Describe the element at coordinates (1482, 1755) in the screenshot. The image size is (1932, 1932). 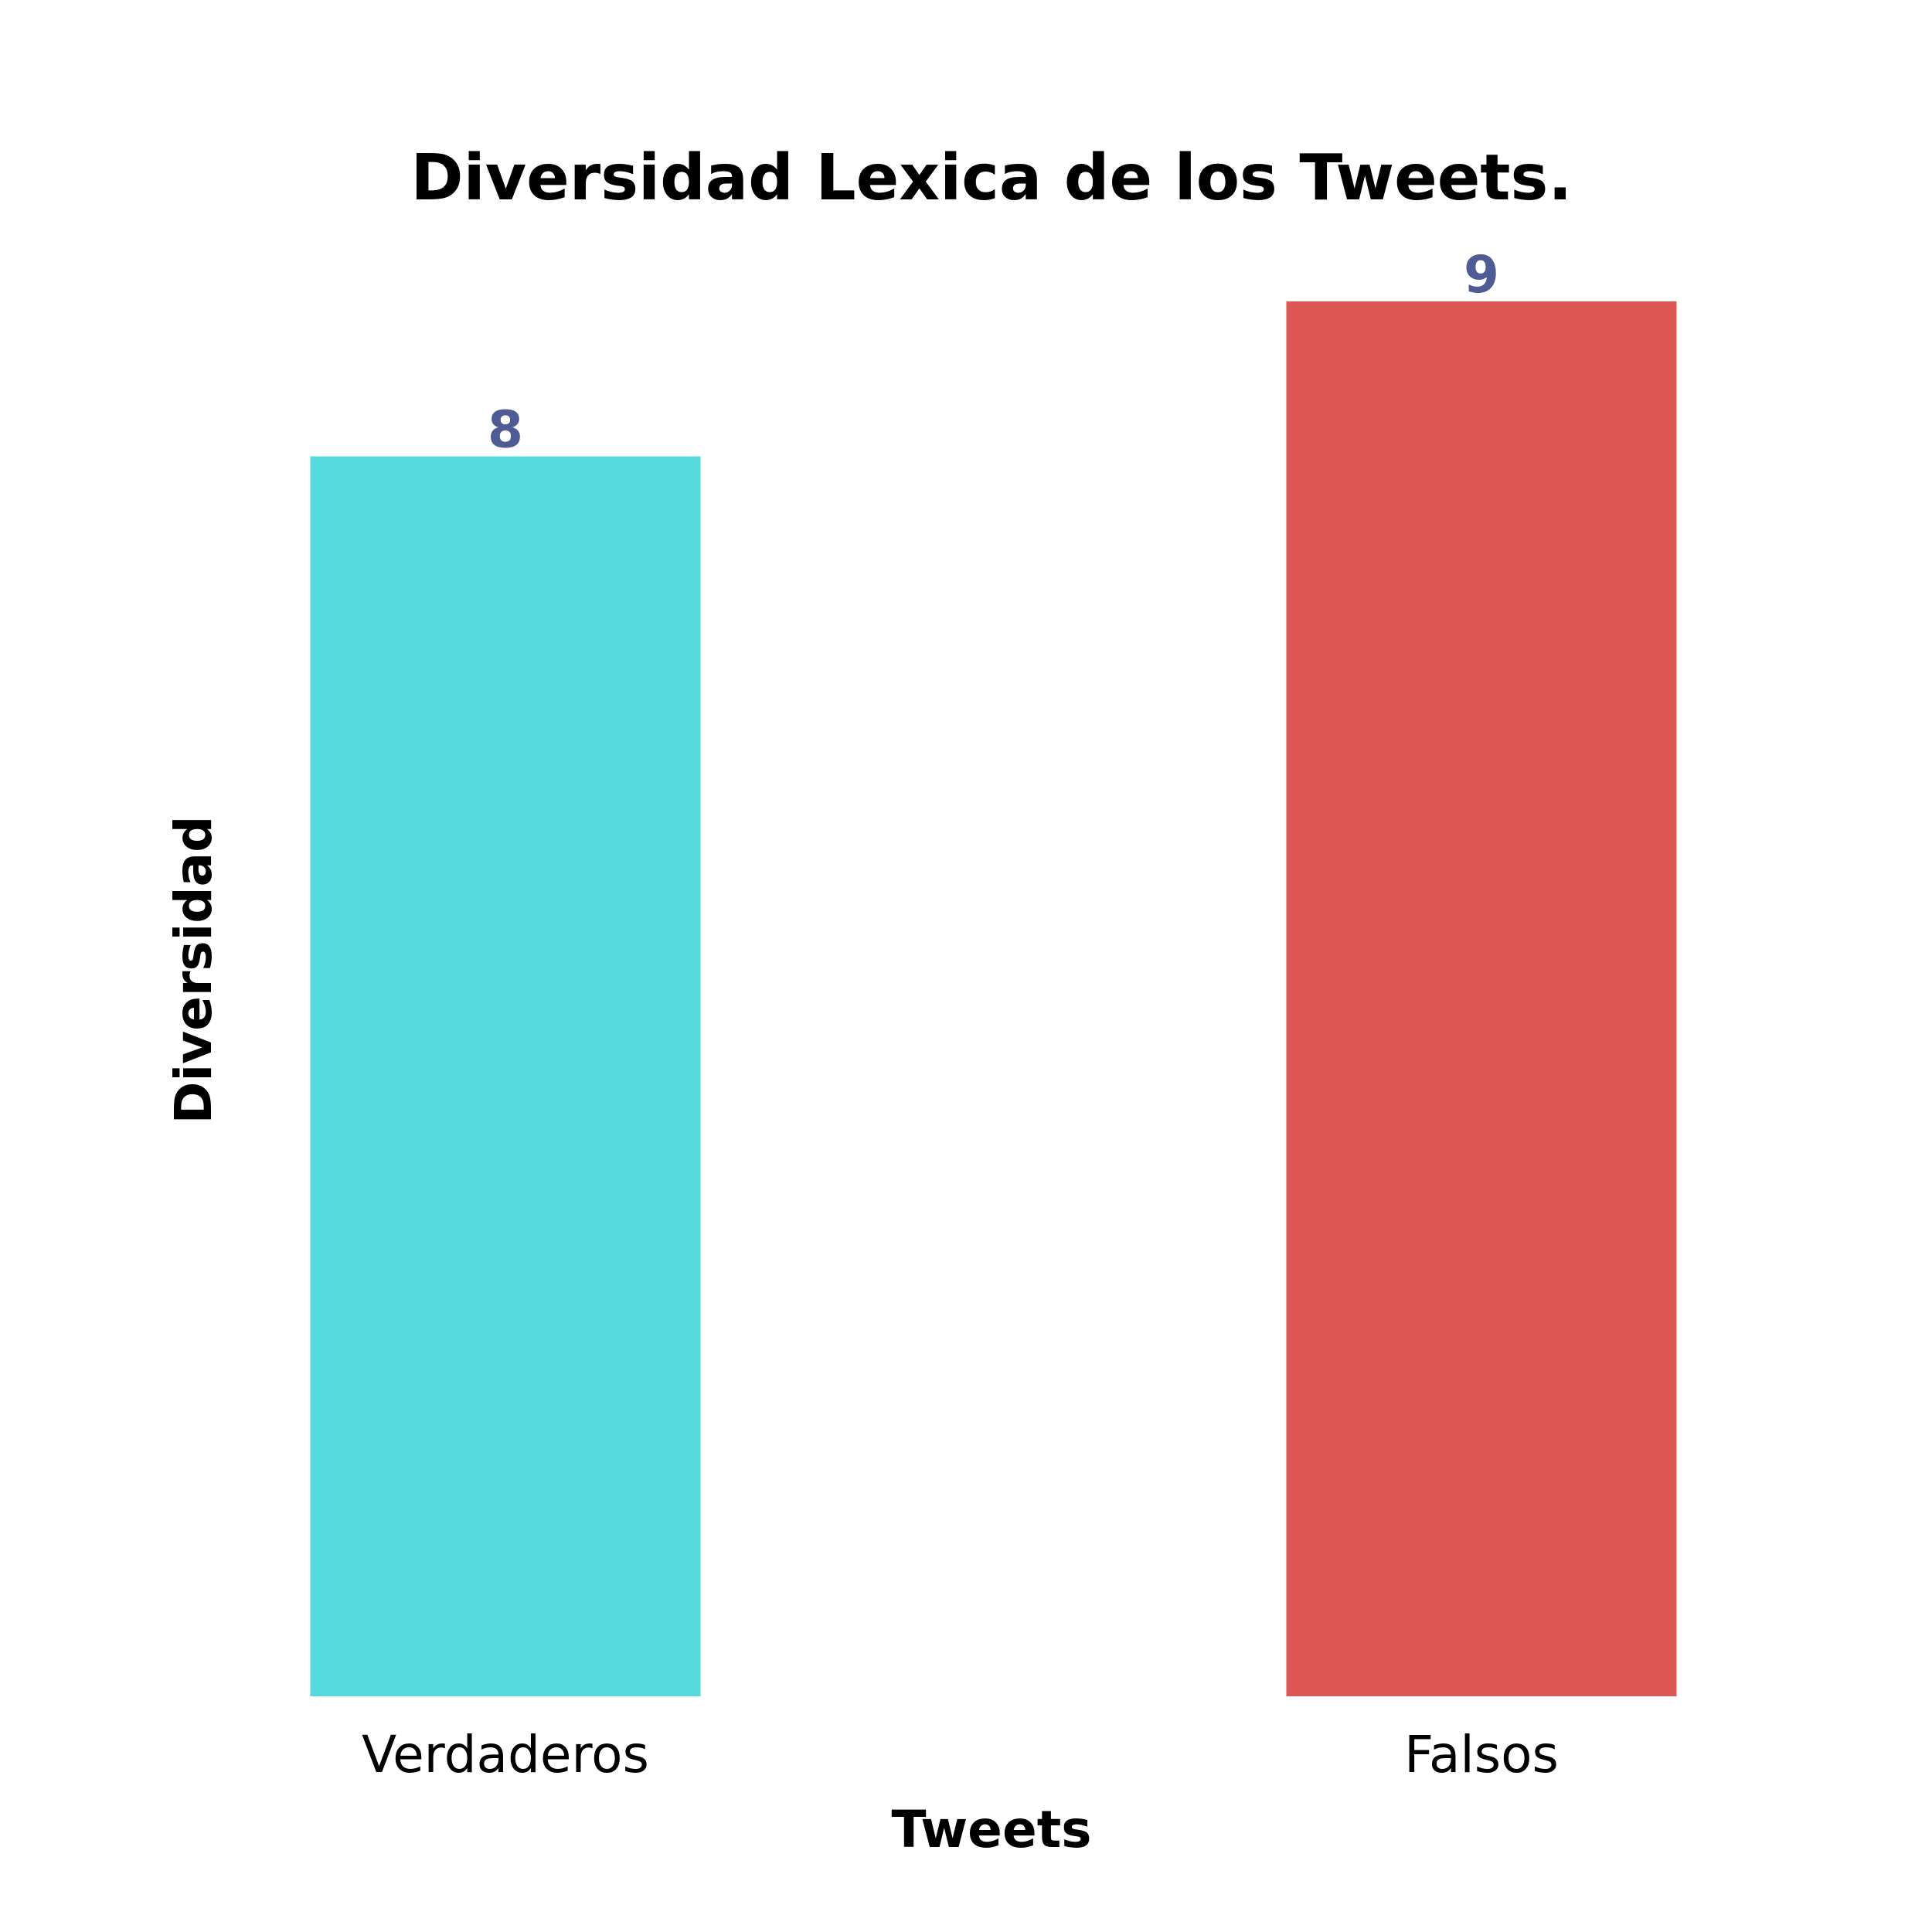
I see `x-tick-label-falsos: Falsos` at that location.